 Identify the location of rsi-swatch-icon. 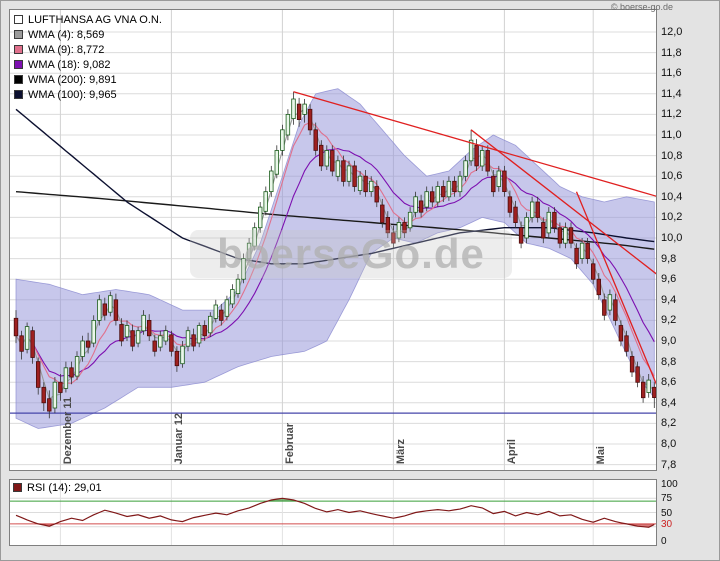
(17, 487).